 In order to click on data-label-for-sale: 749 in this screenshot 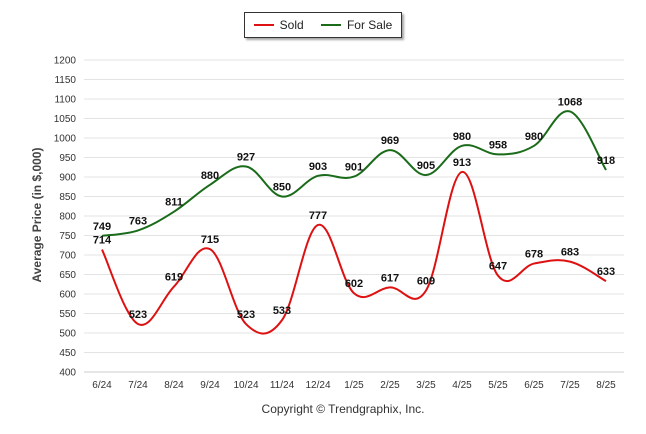, I will do `click(102, 227)`.